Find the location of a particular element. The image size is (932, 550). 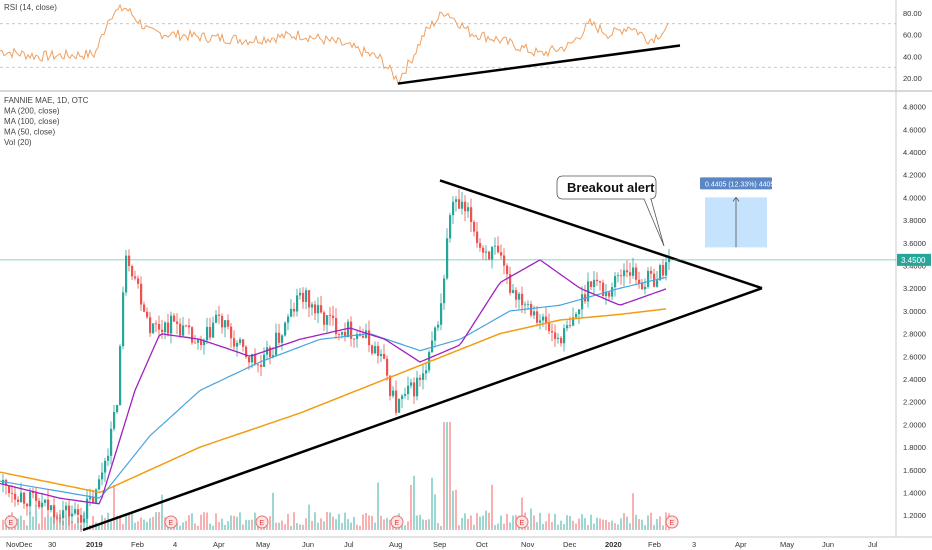

price-axis-tick: 3.4000 is located at coordinates (914, 266).